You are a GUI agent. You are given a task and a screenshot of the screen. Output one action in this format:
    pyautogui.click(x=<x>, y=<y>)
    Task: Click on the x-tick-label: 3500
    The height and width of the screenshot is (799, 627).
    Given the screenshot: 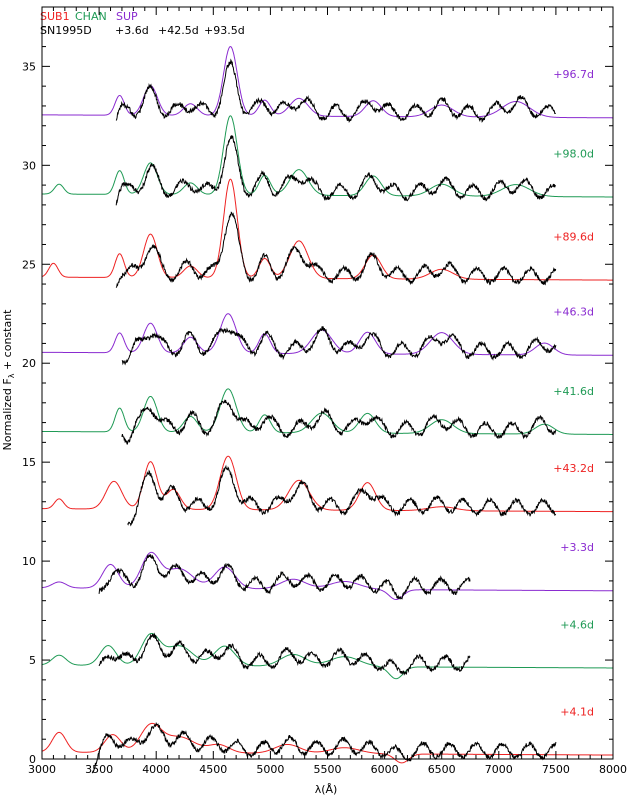 What is the action you would take?
    pyautogui.click(x=99, y=769)
    